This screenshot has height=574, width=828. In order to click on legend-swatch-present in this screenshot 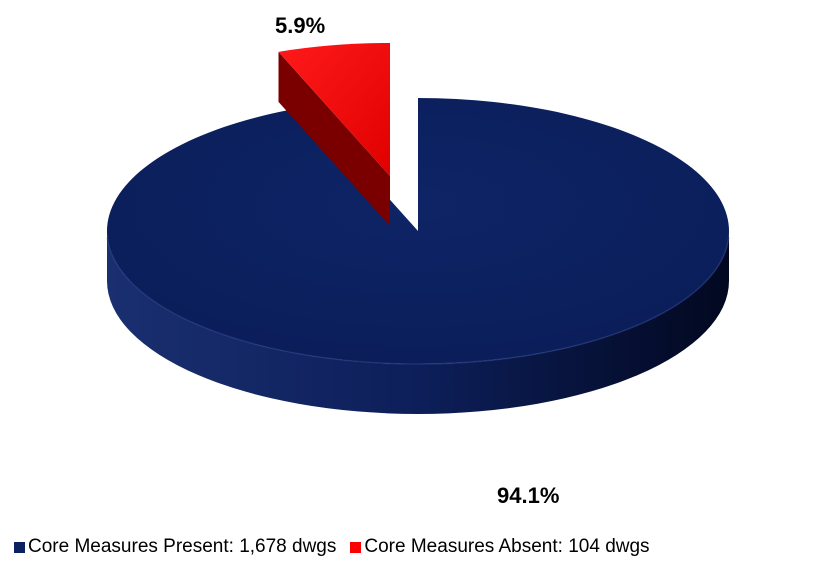, I will do `click(19, 547)`.